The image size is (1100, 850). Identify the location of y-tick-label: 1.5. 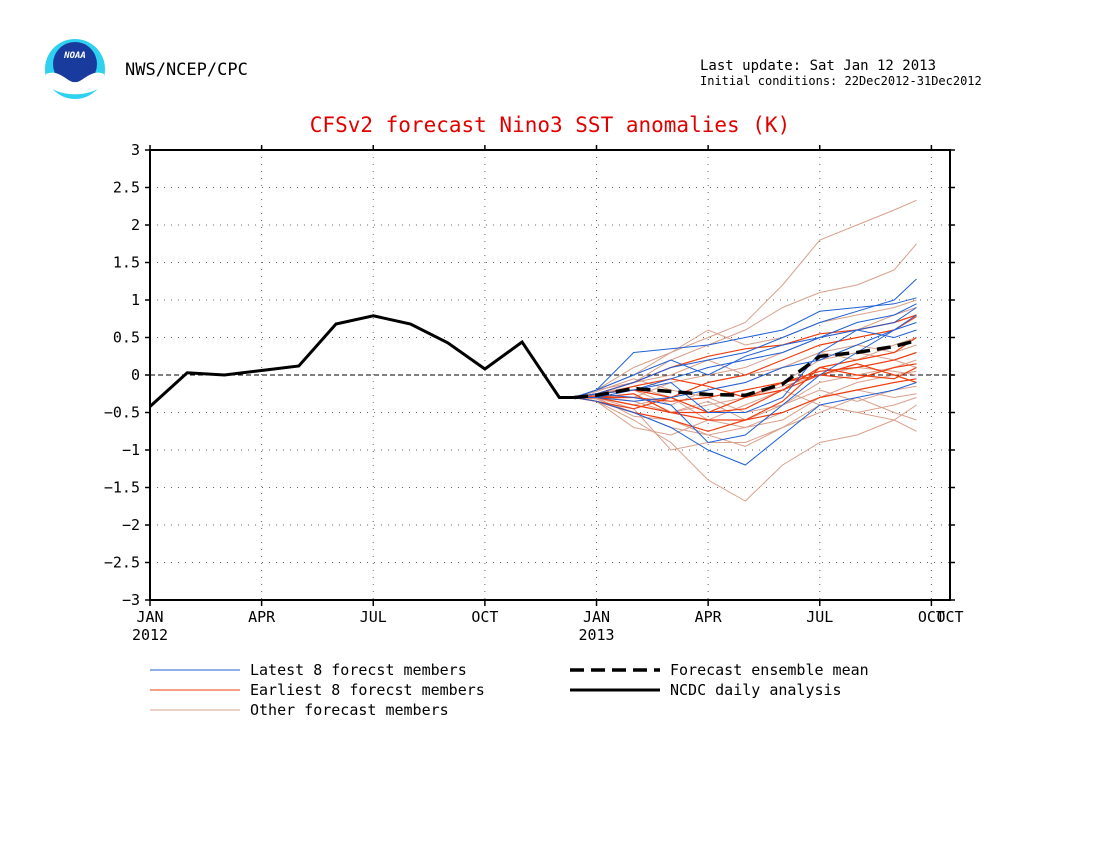
(126, 263).